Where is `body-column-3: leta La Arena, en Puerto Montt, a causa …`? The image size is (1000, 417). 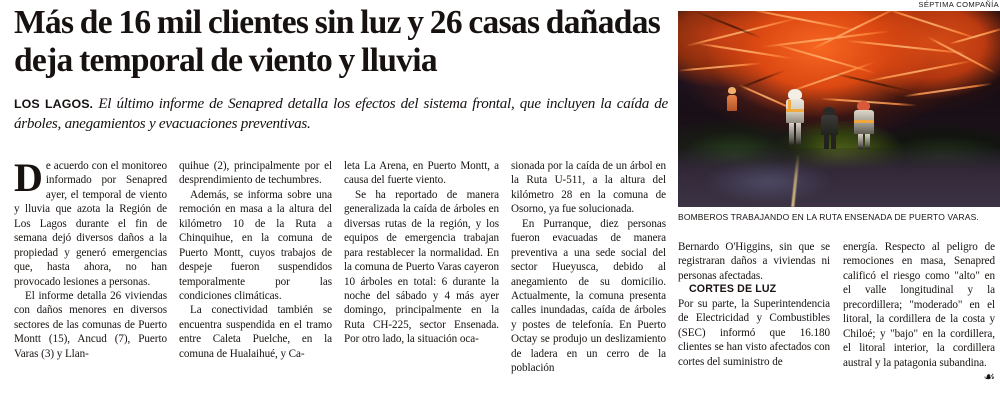 body-column-3: leta La Arena, en Puerto Montt, a causa … is located at coordinates (421, 253).